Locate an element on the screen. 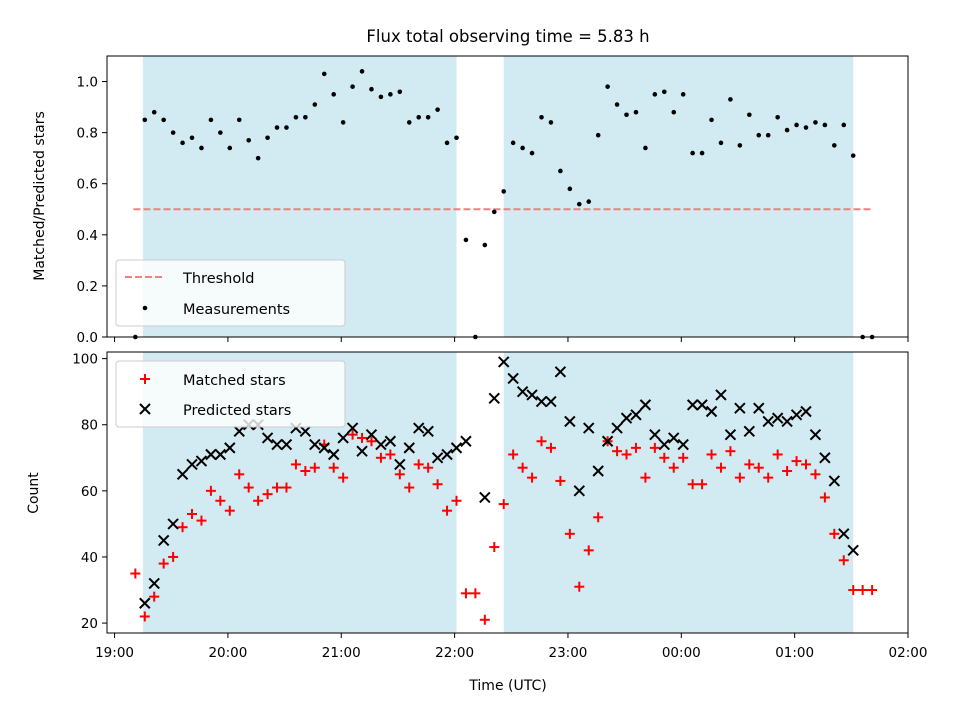  bottom-y-axis-label: Count is located at coordinates (34, 493).